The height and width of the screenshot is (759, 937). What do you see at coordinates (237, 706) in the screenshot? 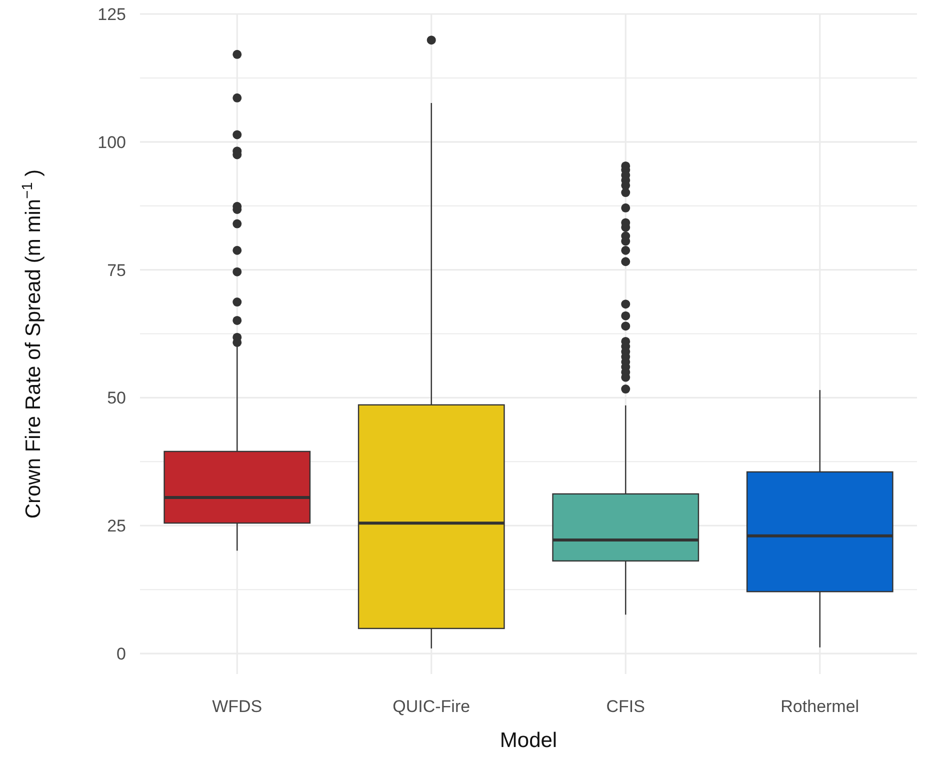
I see `x-tick-label: WFDS` at bounding box center [237, 706].